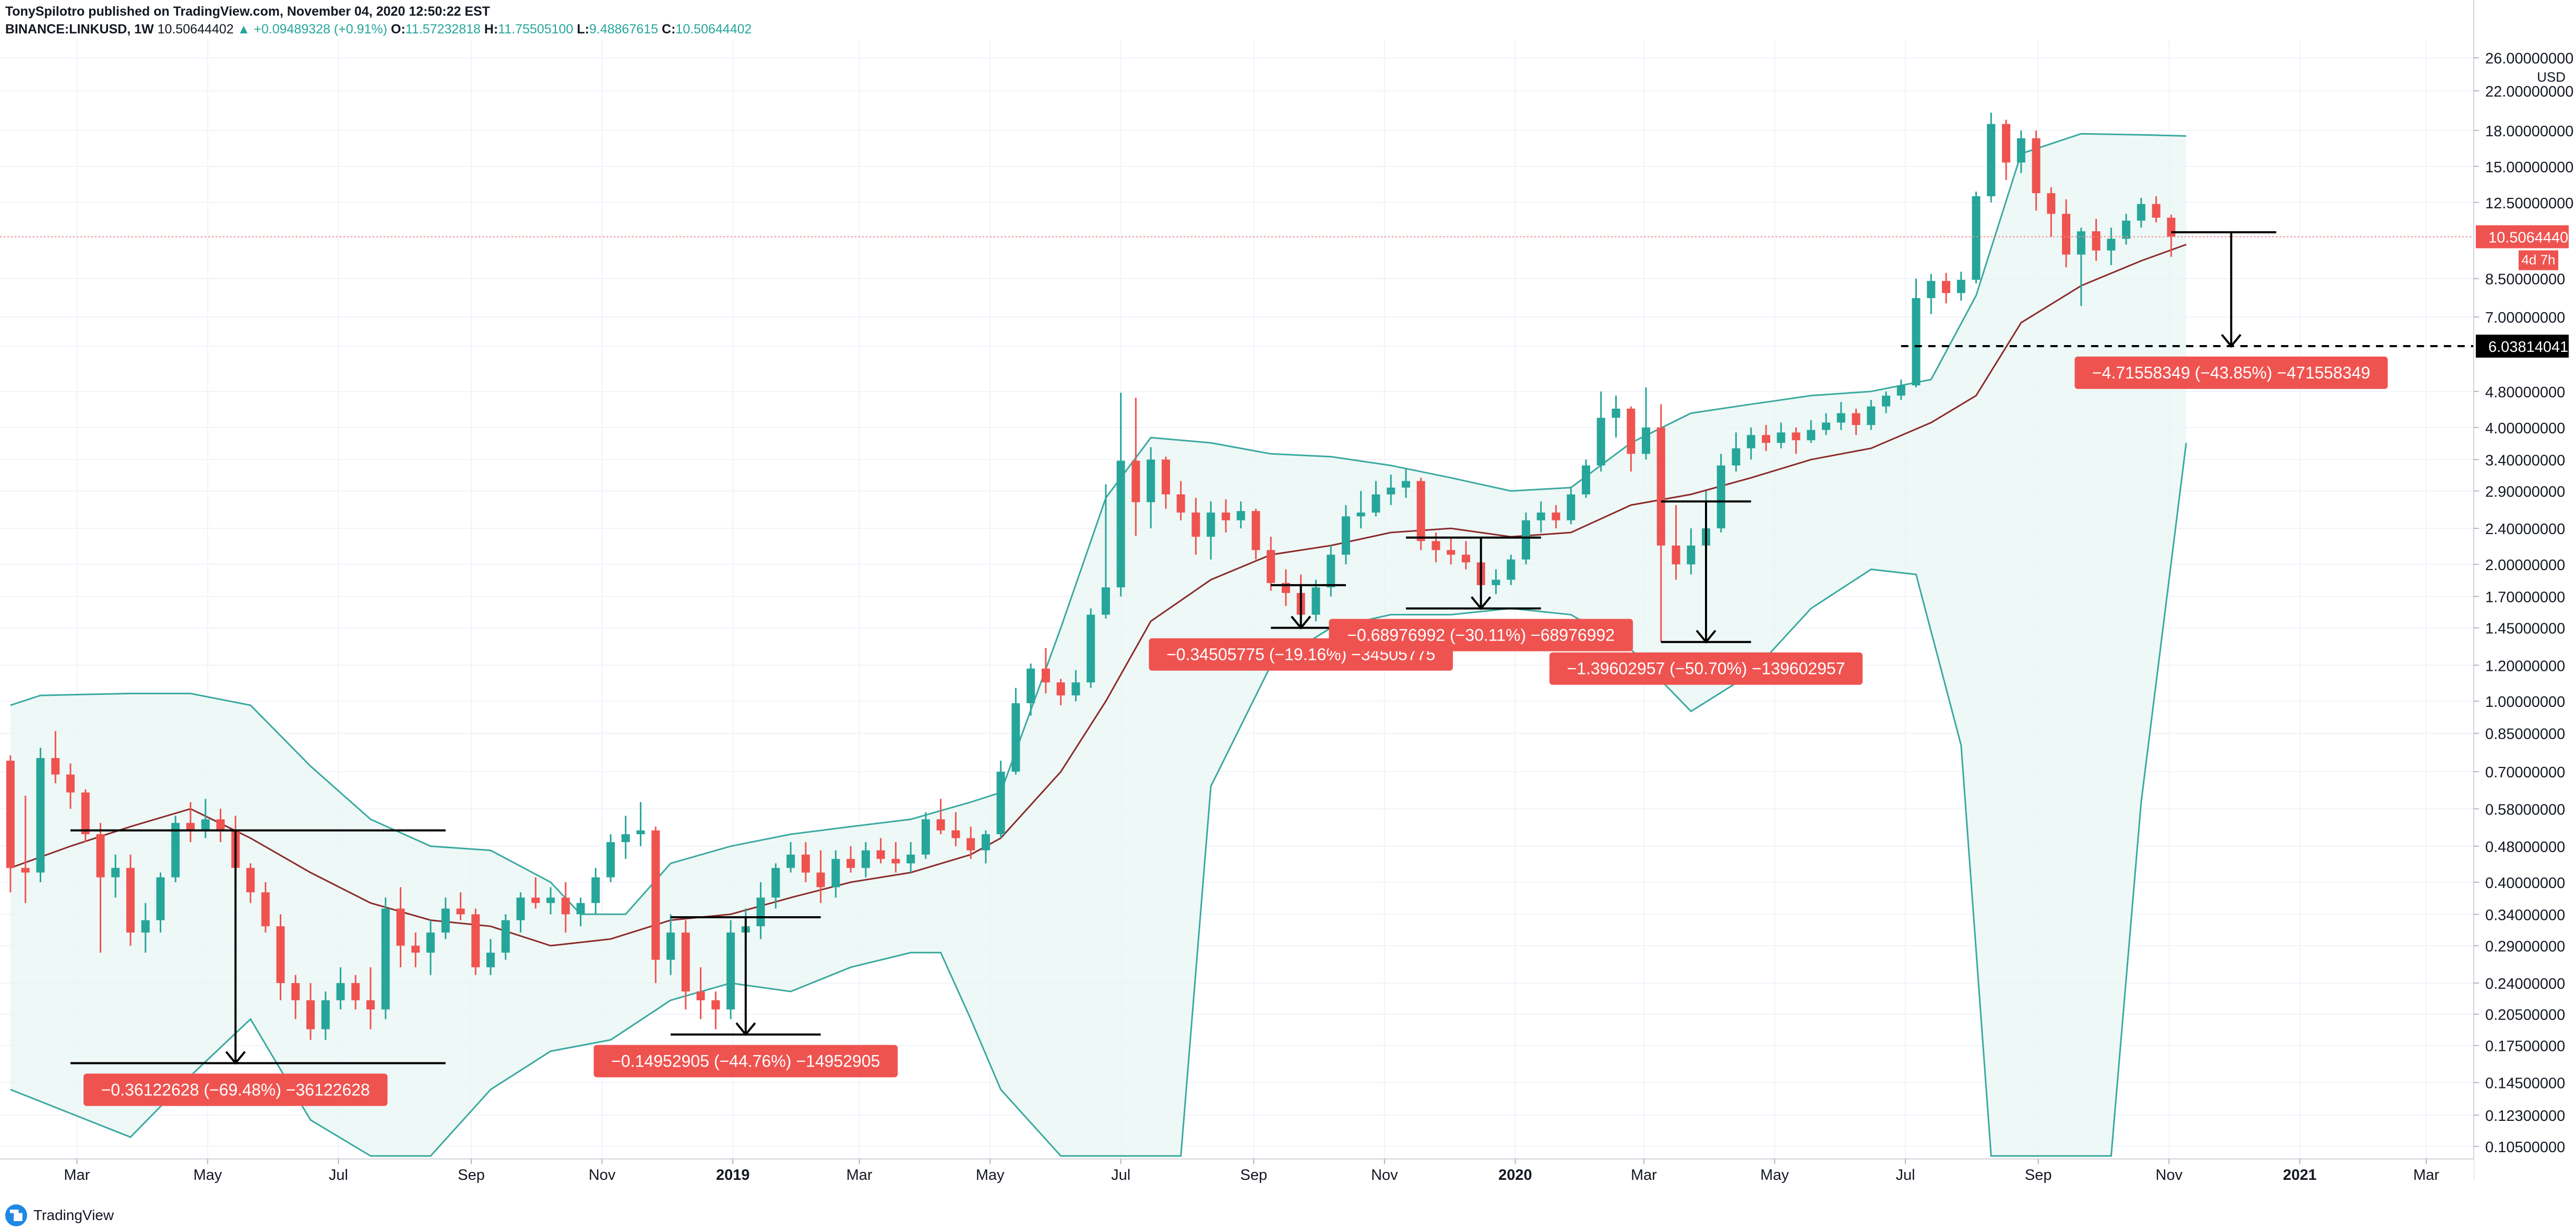 The image size is (2576, 1231). I want to click on price-tick-label: 0.58000000, so click(2525, 809).